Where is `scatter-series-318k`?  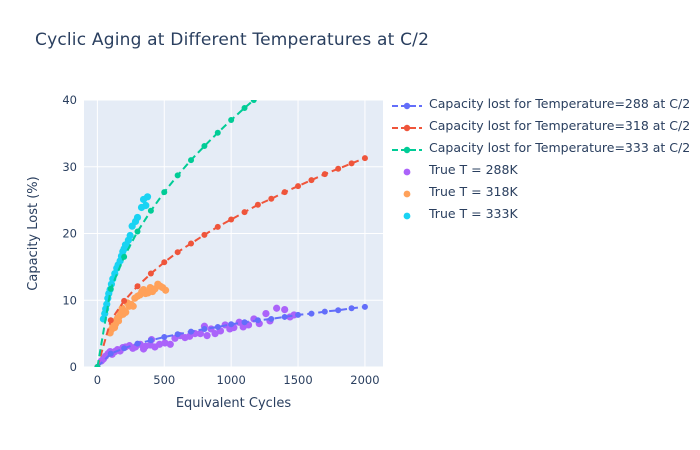
scatter-series-318k is located at coordinates (138, 308).